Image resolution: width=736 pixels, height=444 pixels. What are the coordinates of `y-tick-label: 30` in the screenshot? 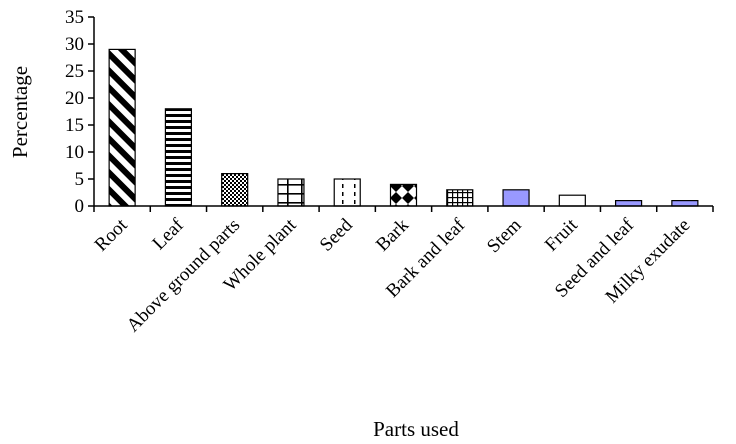 It's located at (74, 44).